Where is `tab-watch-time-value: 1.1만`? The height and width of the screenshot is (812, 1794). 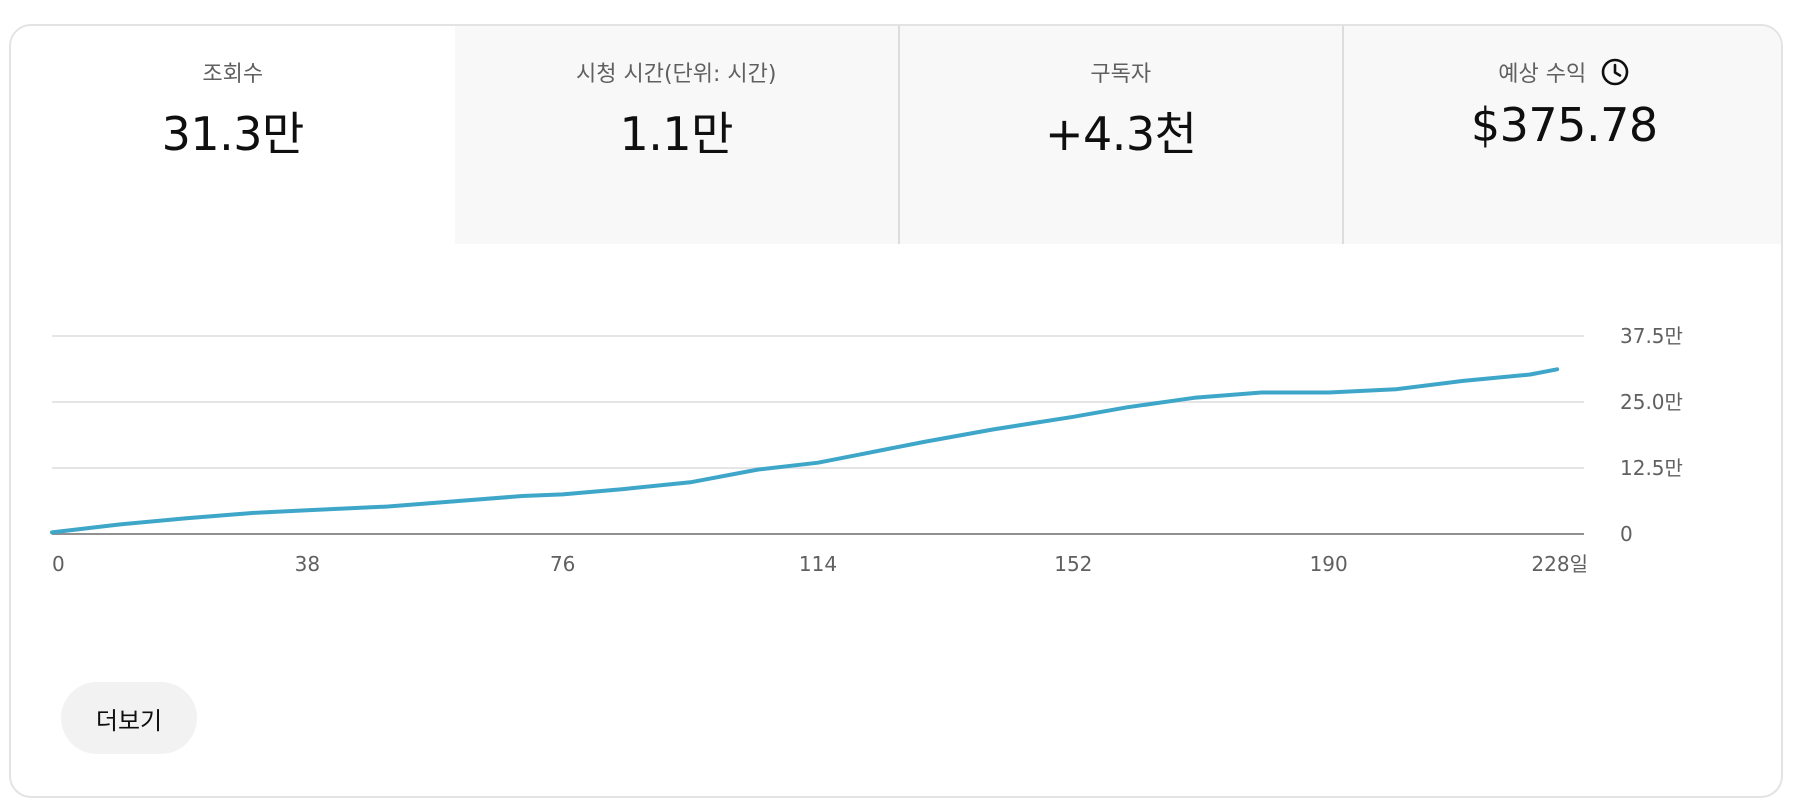
tab-watch-time-value: 1.1만 is located at coordinates (676, 134).